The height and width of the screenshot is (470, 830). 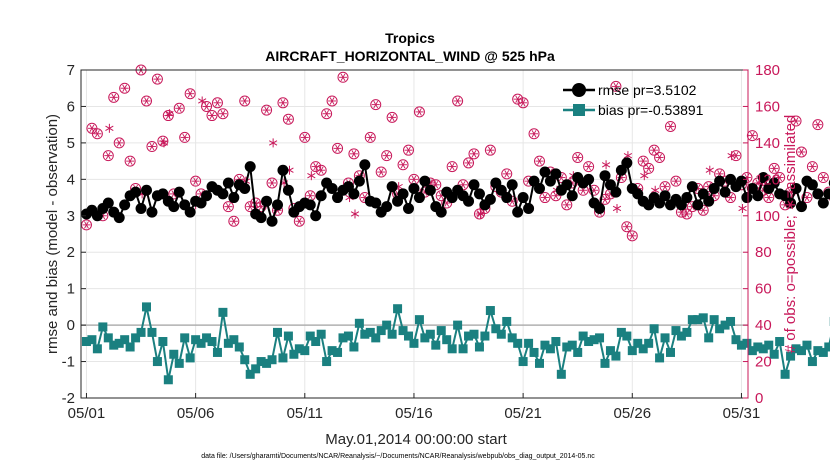 What do you see at coordinates (647, 90) in the screenshot?
I see `legend-rmse-label: rmse pr=3.5102` at bounding box center [647, 90].